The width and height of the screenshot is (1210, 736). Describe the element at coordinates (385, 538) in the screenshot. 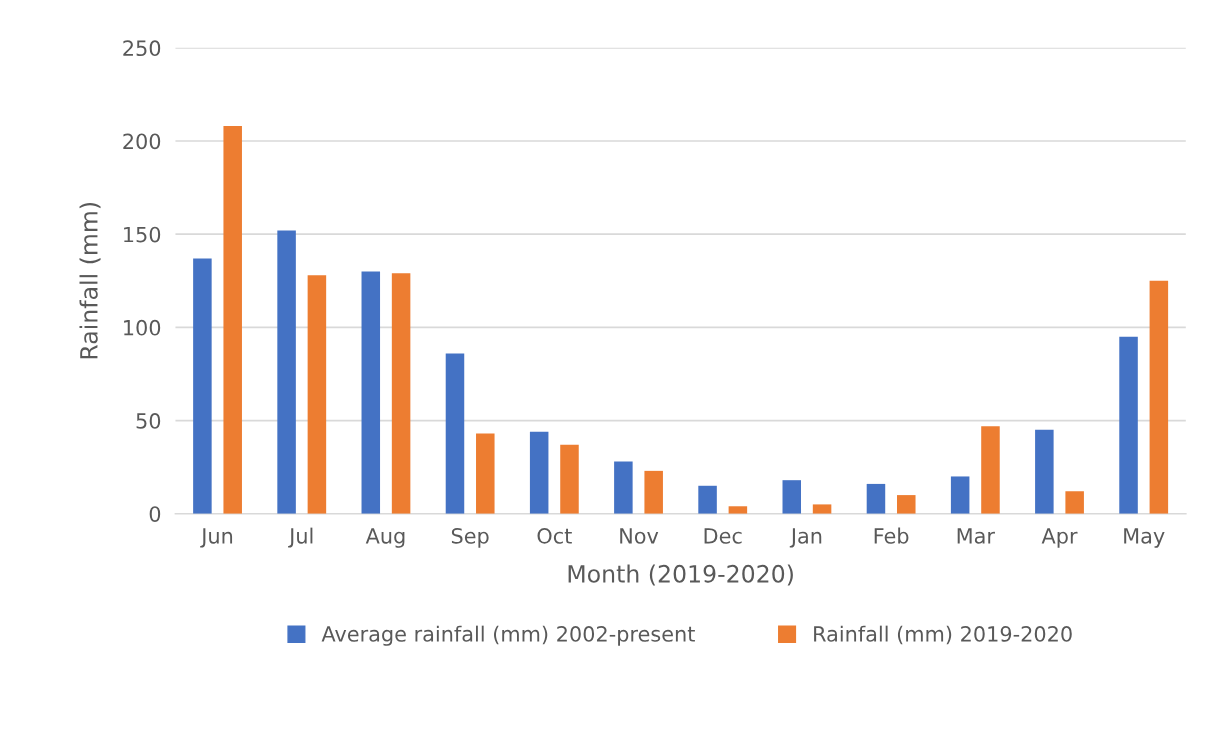

I see `x-tick-label: Aug` at that location.